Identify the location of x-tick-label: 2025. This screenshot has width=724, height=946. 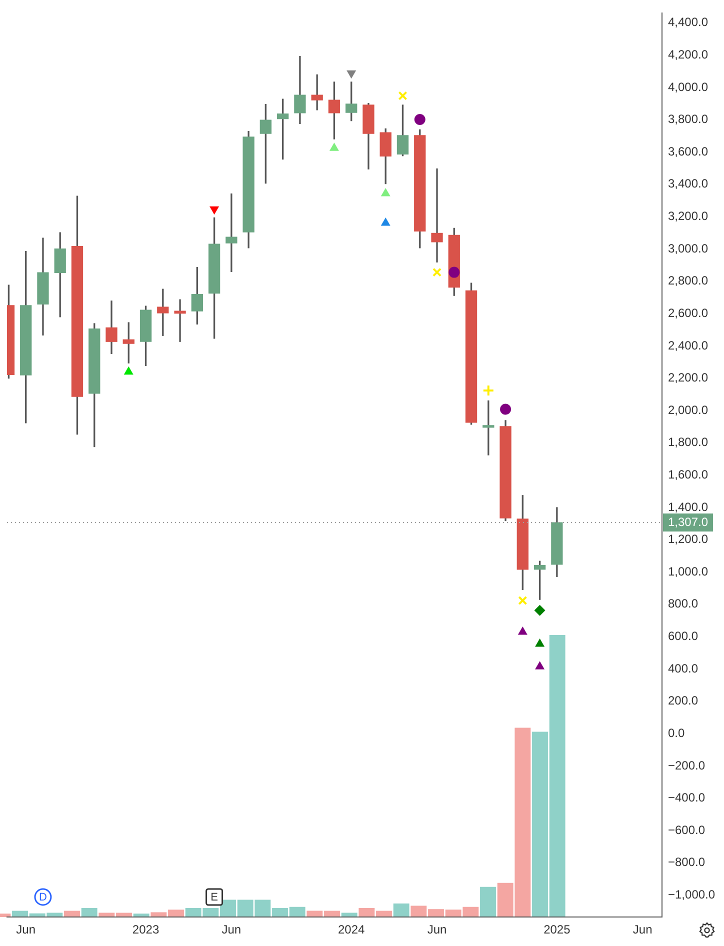
(557, 929).